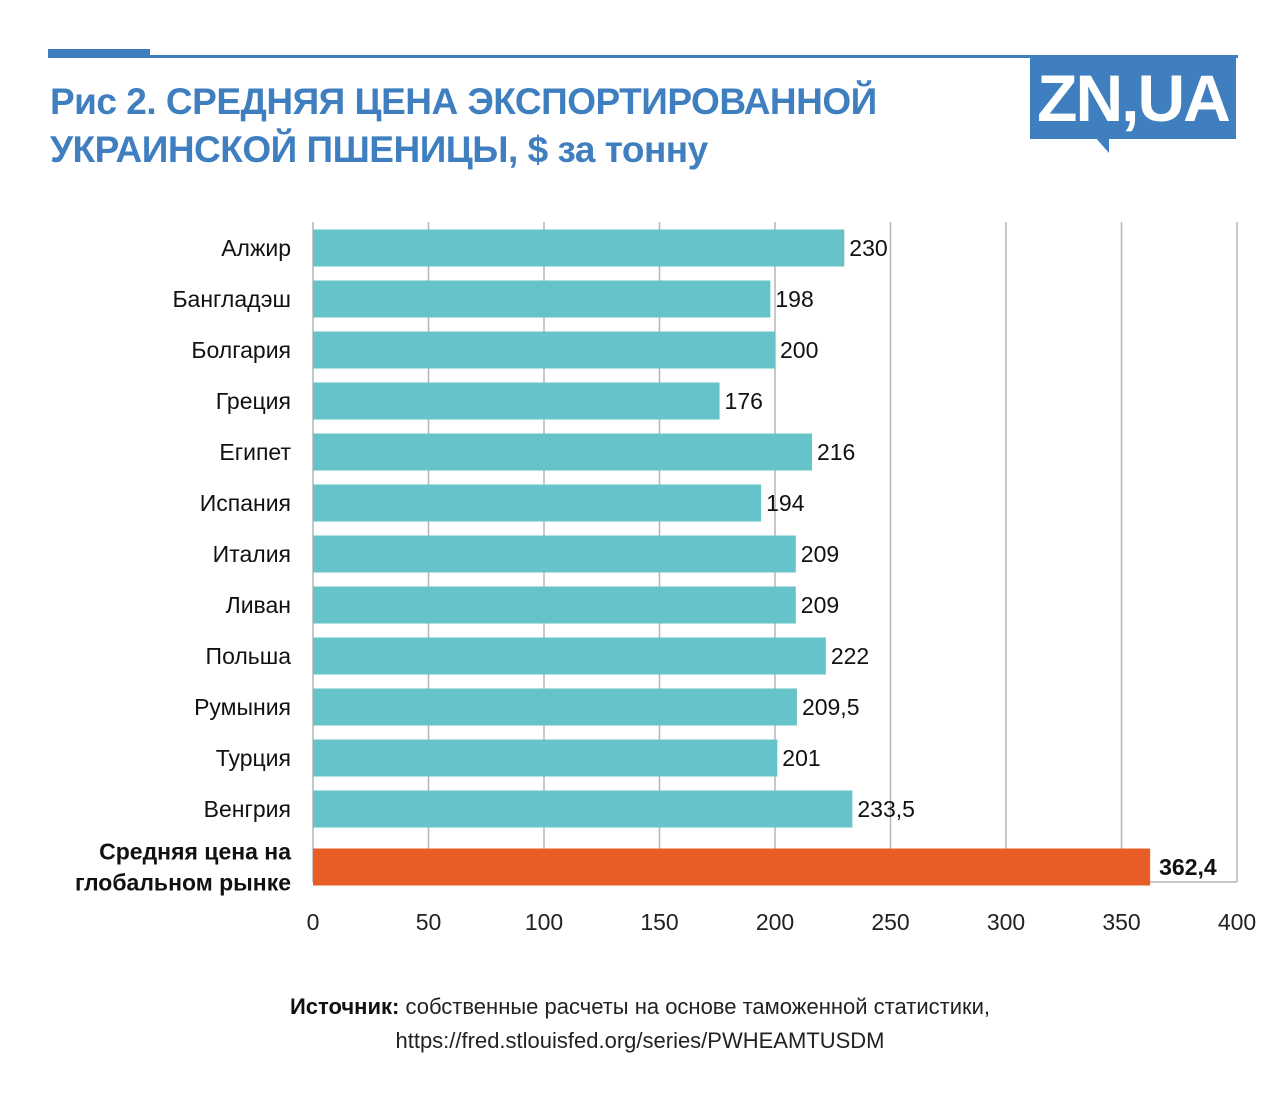 Image resolution: width=1280 pixels, height=1113 pixels. What do you see at coordinates (1133, 98) in the screenshot?
I see `zn-ua-logo: ZN,UA` at bounding box center [1133, 98].